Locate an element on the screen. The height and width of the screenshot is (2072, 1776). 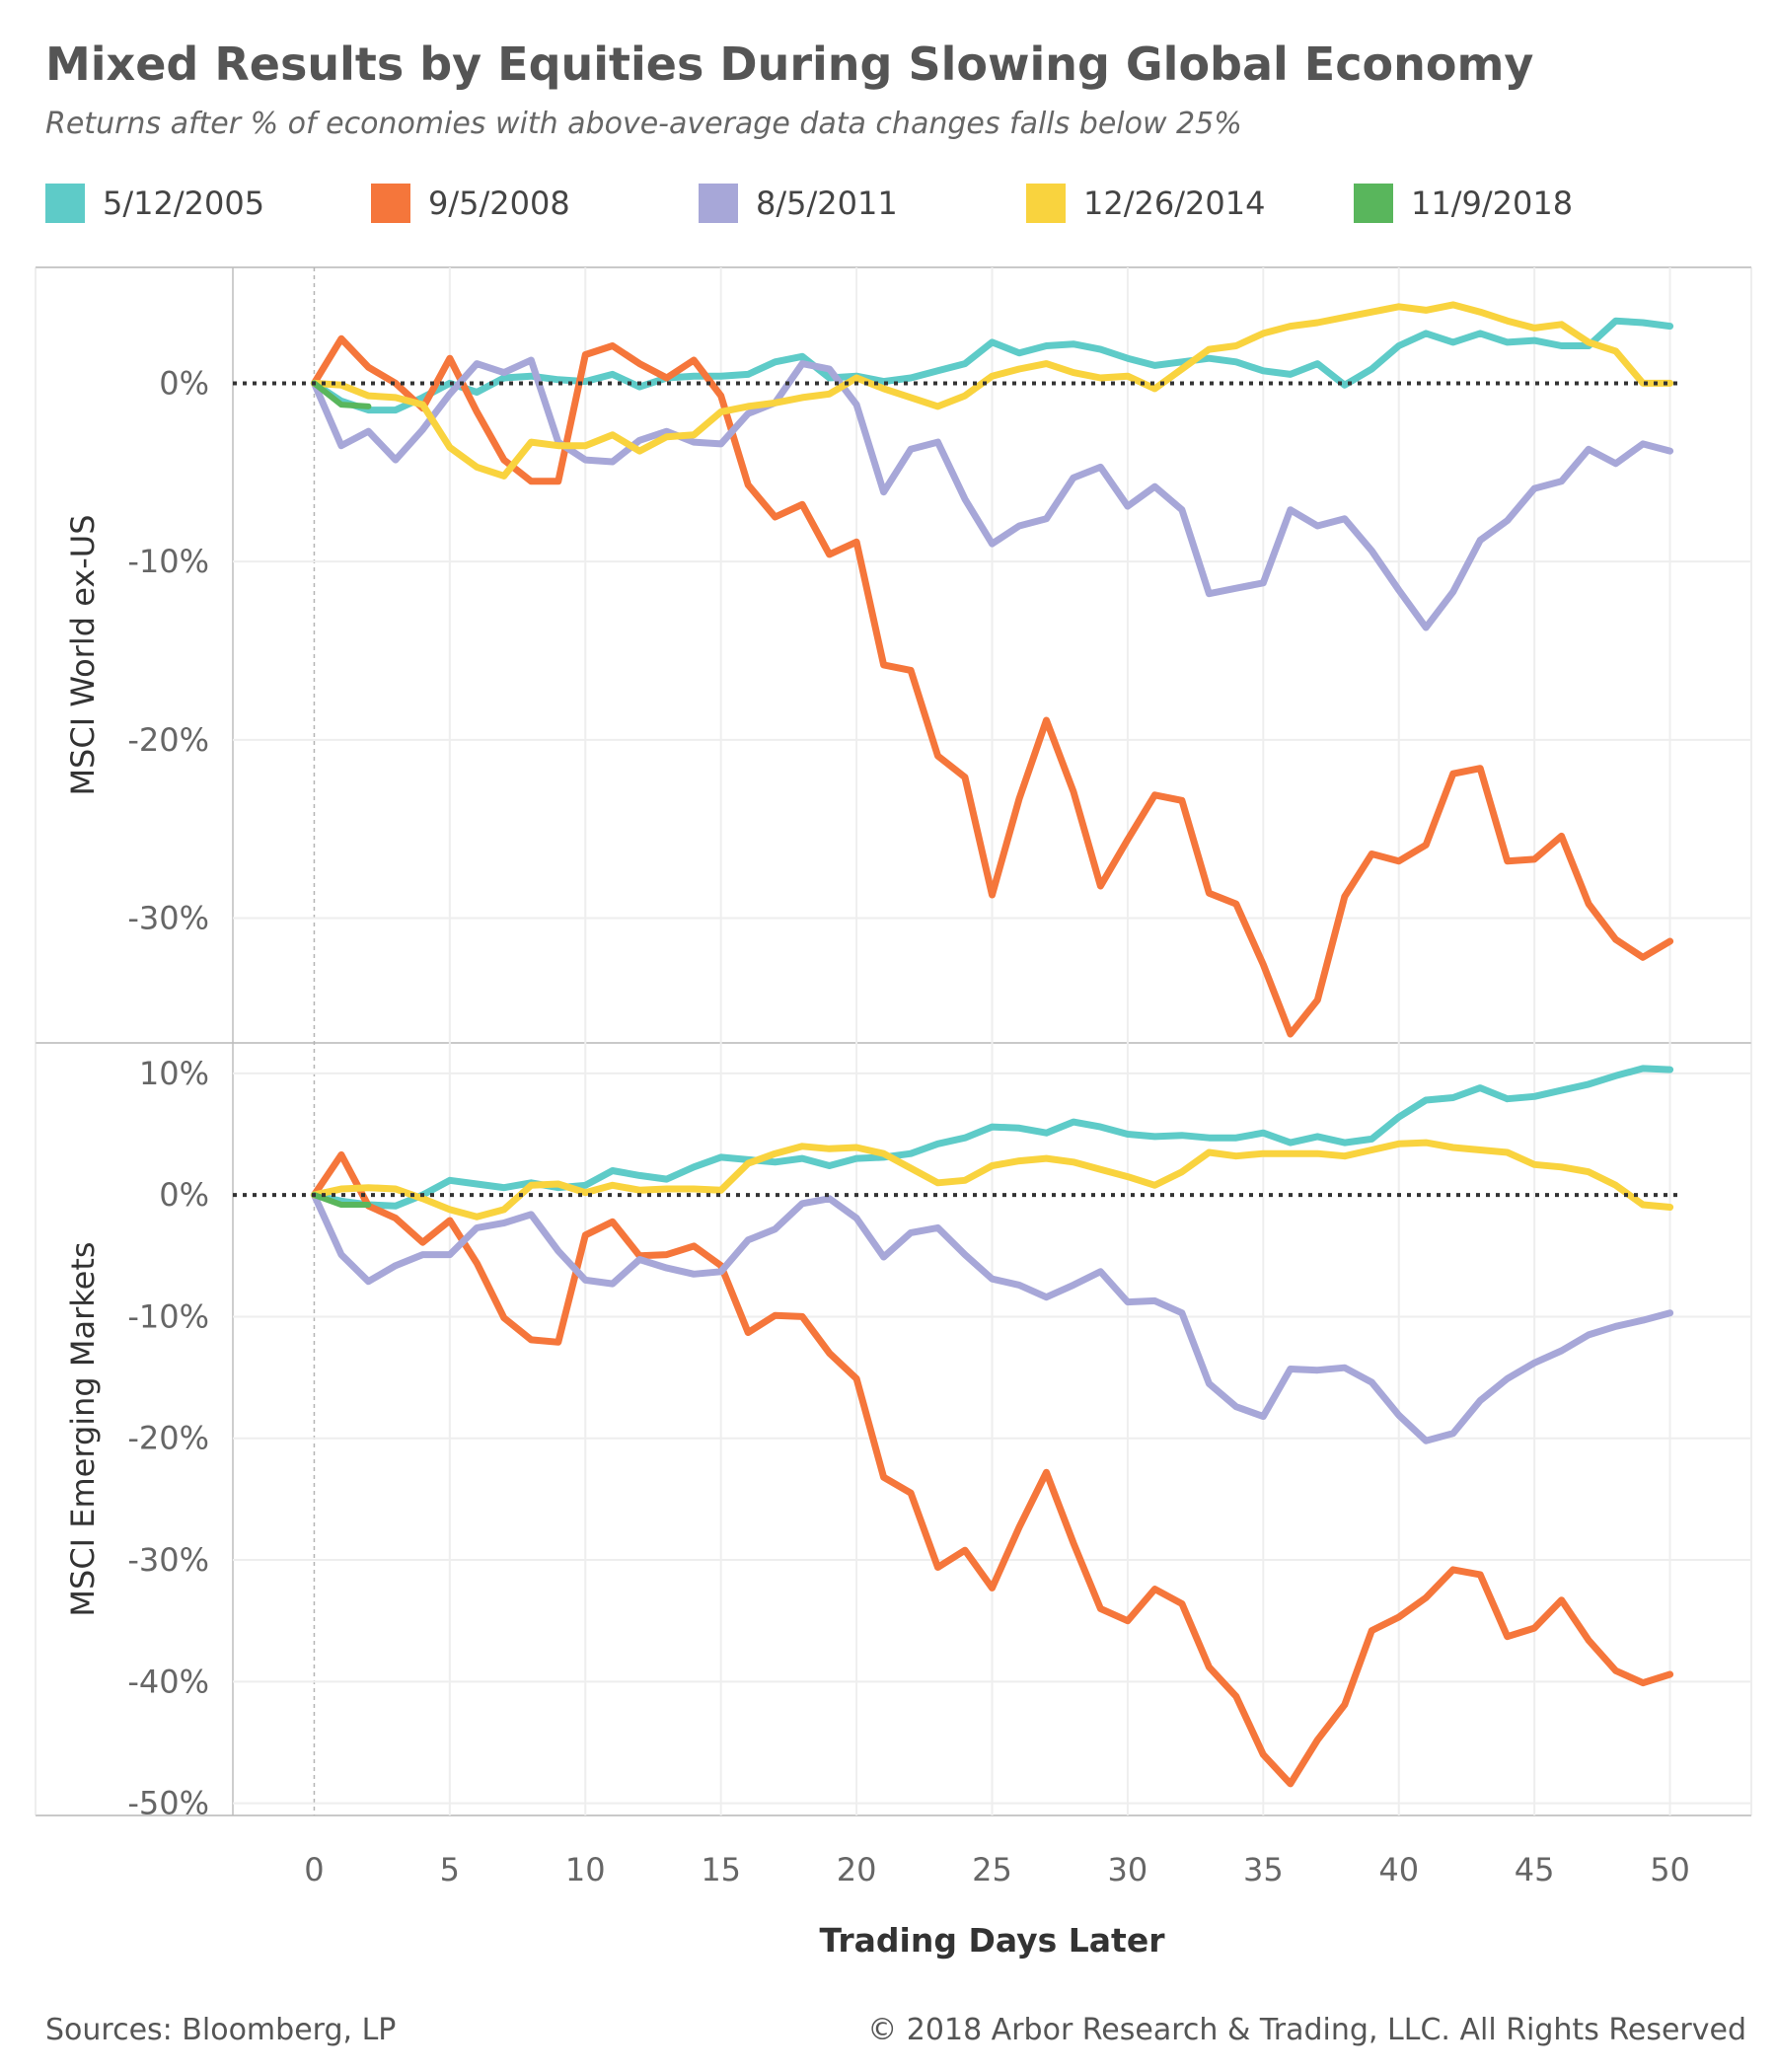
x-tick-label: 50 is located at coordinates (1670, 1870).